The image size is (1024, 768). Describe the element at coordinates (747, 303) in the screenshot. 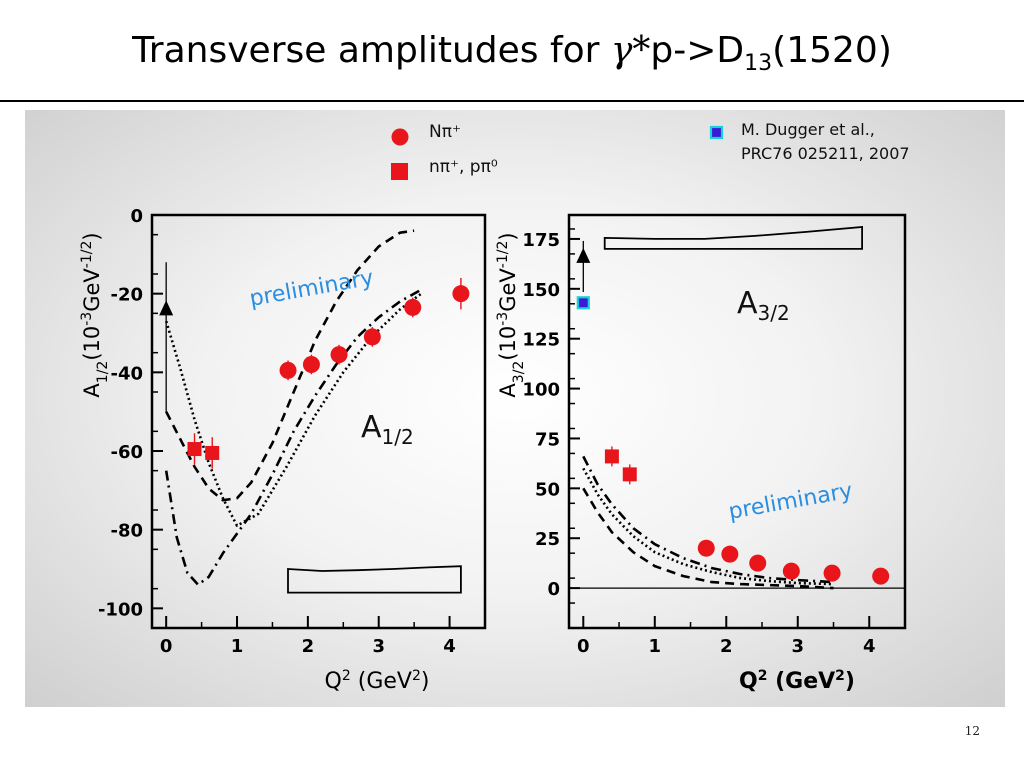

I see `chart-a32-panel-label-main: A` at that location.